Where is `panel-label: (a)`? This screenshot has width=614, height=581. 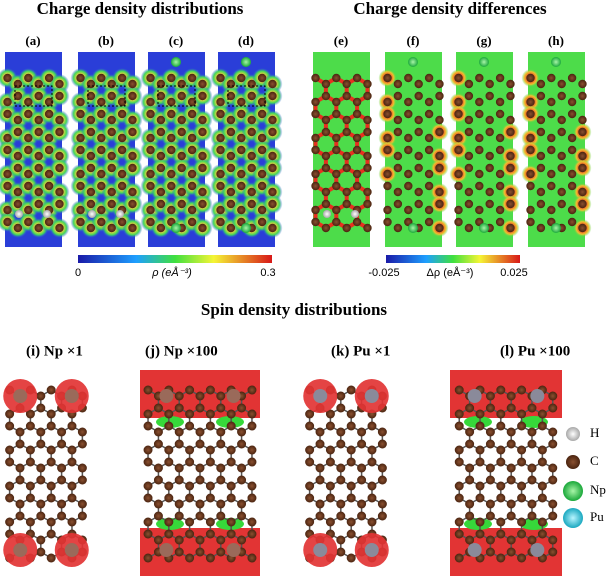 panel-label: (a) is located at coordinates (32, 40).